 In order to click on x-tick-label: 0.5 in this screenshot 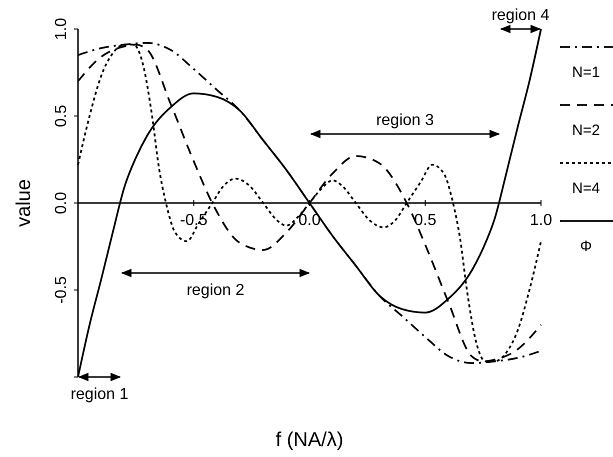, I will do `click(425, 220)`.